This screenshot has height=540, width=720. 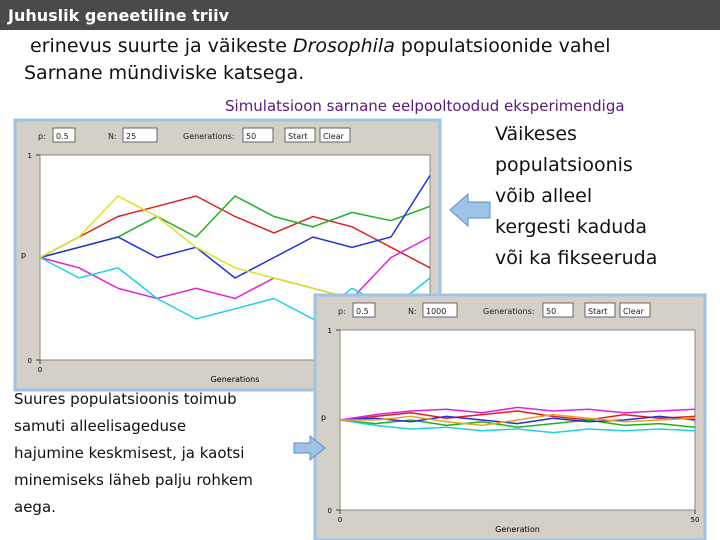 What do you see at coordinates (517, 529) in the screenshot?
I see `x-axis-label: Generation` at bounding box center [517, 529].